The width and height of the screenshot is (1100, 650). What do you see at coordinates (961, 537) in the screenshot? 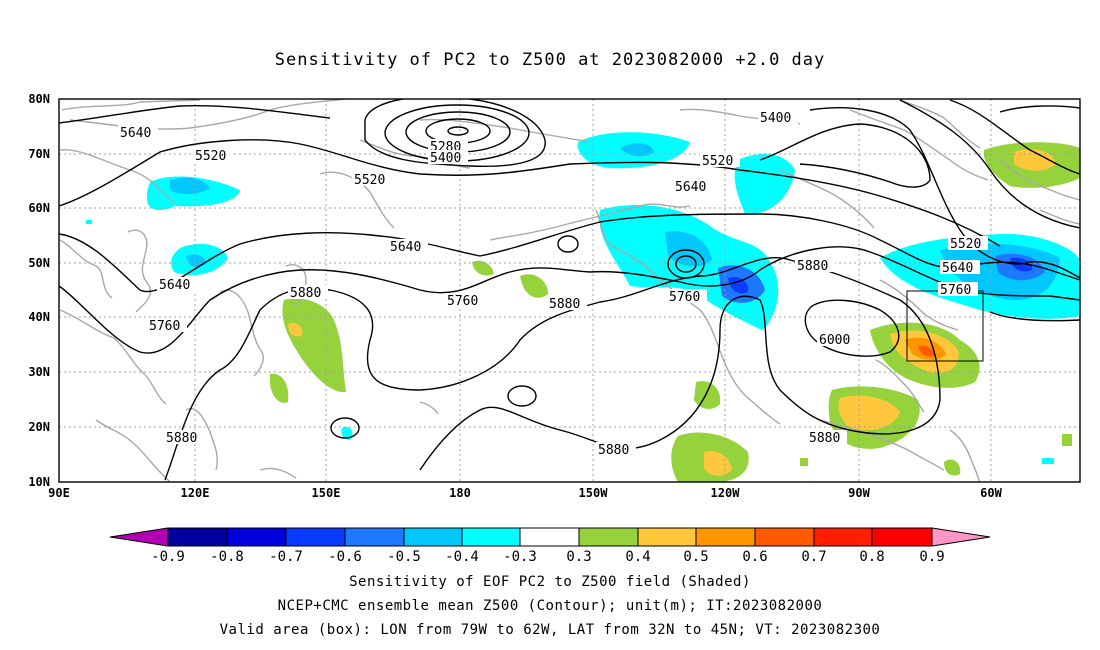
I see `colorbar-right-arrow` at bounding box center [961, 537].